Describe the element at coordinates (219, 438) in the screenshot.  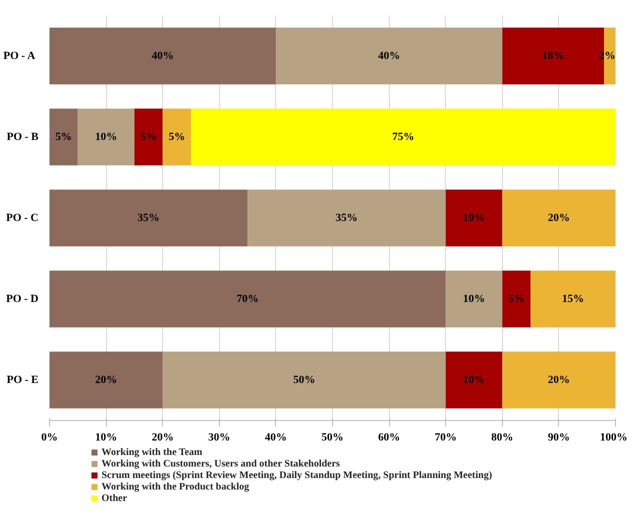
I see `x-tick-label: 30%` at that location.